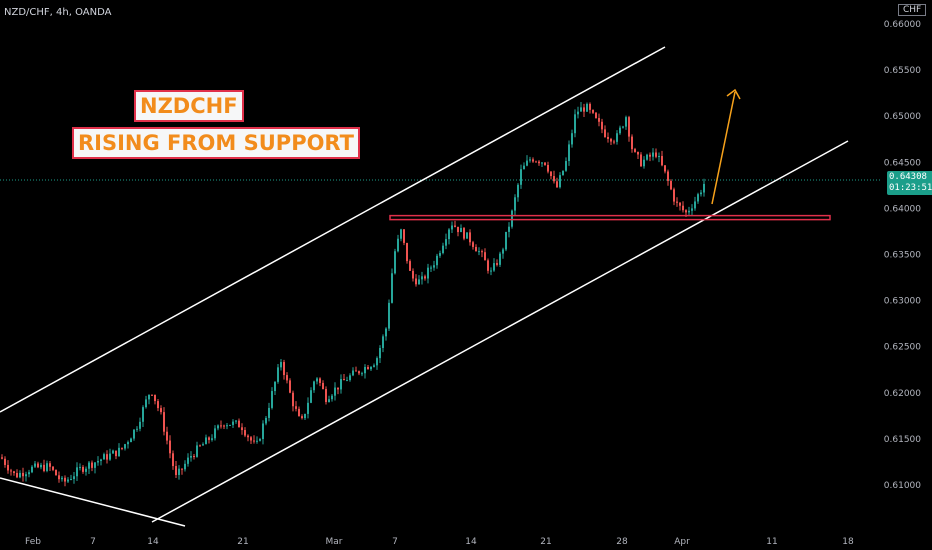  What do you see at coordinates (93, 542) in the screenshot?
I see `x-tick-label: 7` at bounding box center [93, 542].